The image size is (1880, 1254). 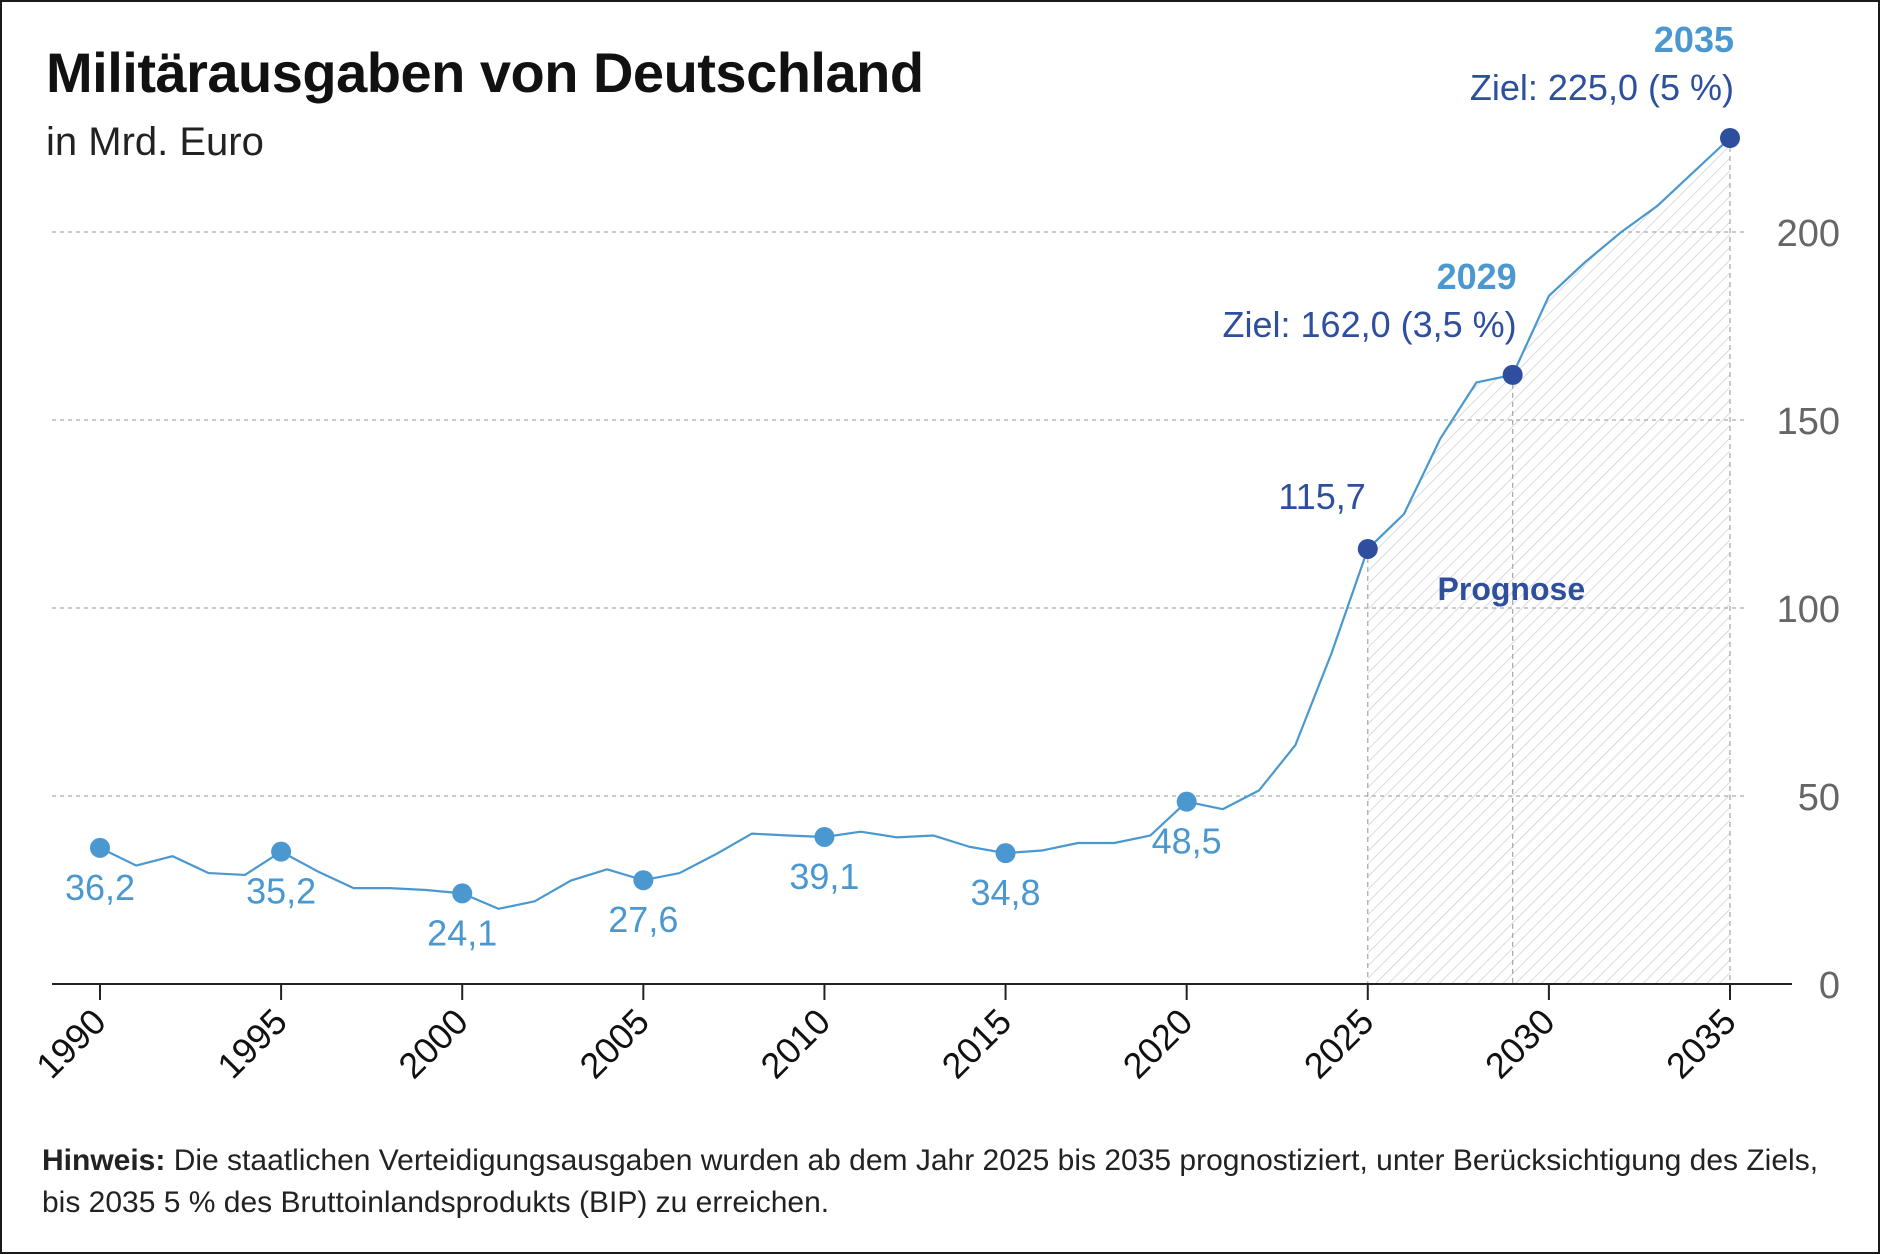 I want to click on y-tick-label: 150, so click(x=1808, y=422).